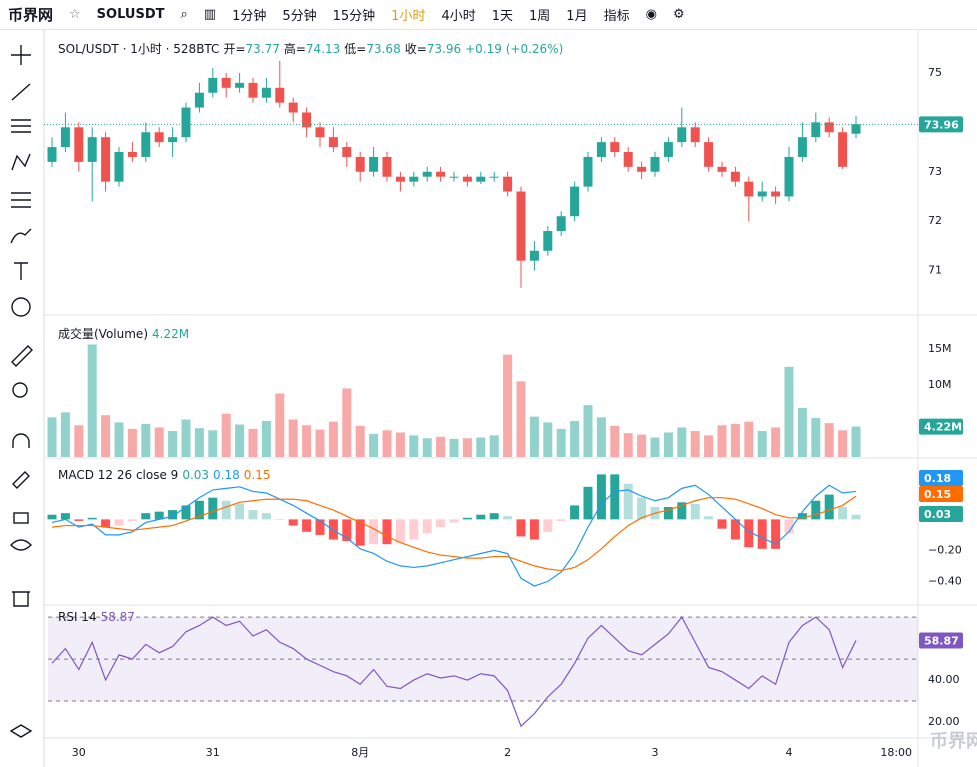  I want to click on rsi-badge-text: 58.87, so click(941, 640).